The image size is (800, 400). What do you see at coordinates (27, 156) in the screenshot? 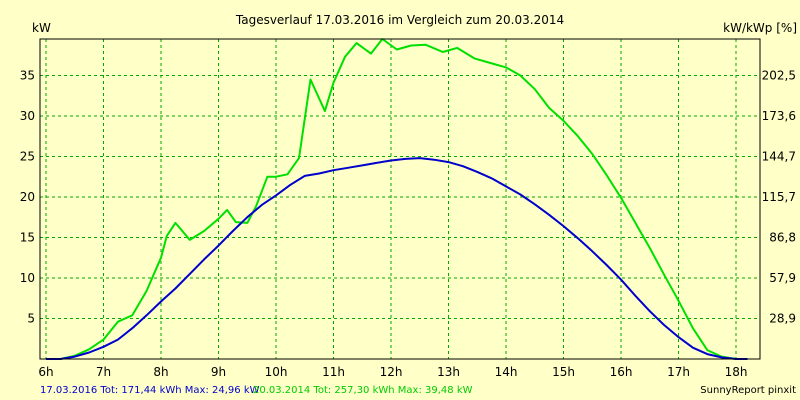
I see `y-tick-left-label: 25` at bounding box center [27, 156].